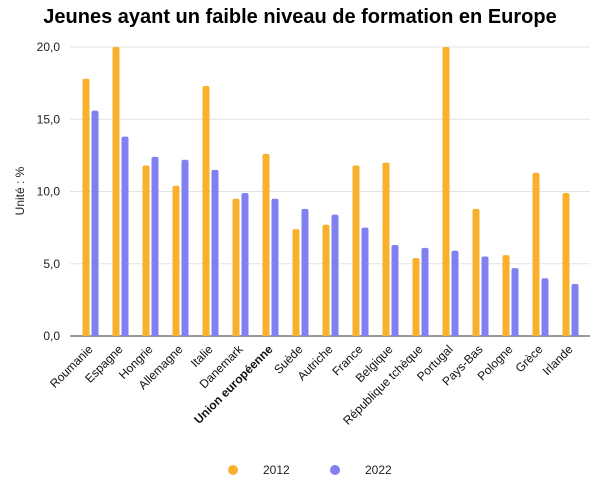 This screenshot has width=600, height=500. I want to click on y-tick-label: 15,0, so click(49, 119).